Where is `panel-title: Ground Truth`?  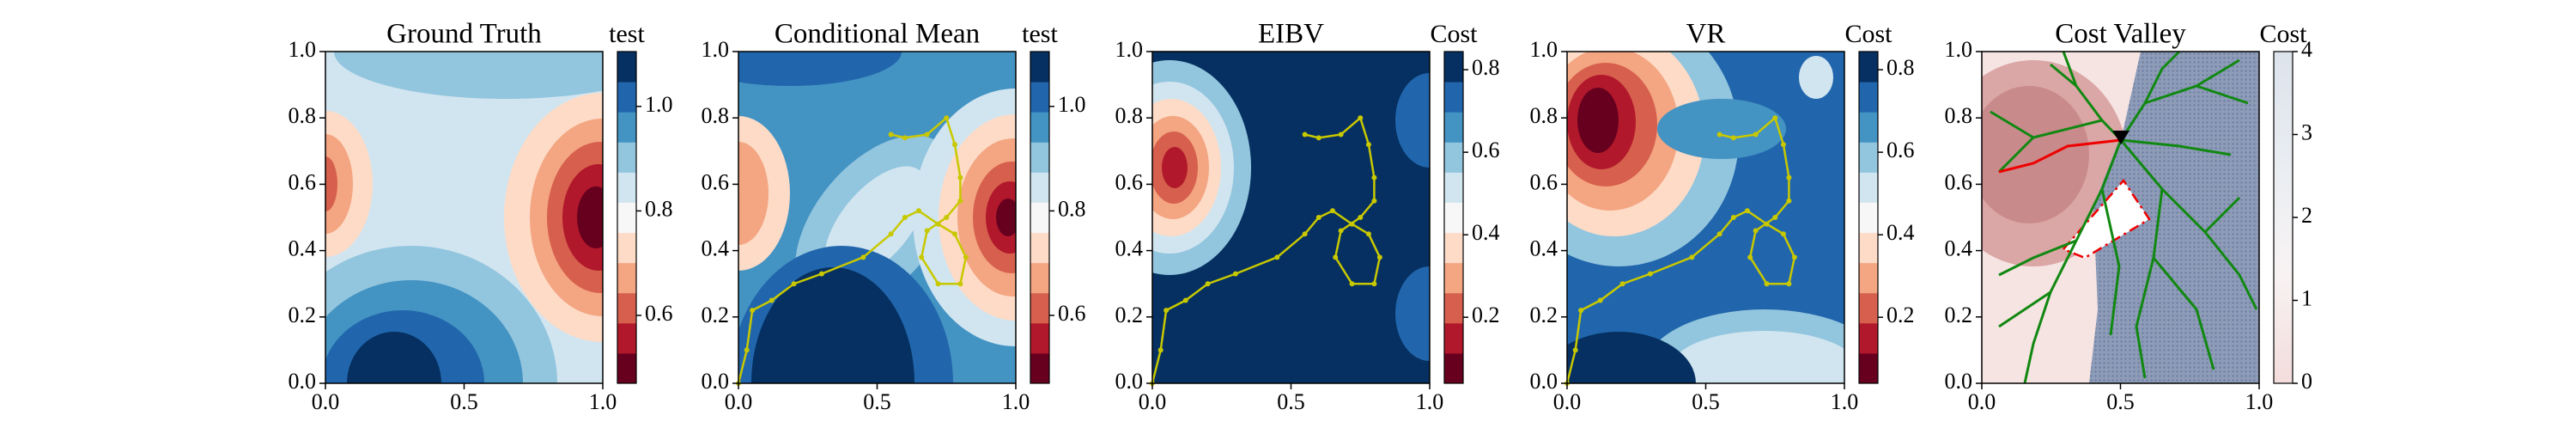
panel-title: Ground Truth is located at coordinates (464, 34).